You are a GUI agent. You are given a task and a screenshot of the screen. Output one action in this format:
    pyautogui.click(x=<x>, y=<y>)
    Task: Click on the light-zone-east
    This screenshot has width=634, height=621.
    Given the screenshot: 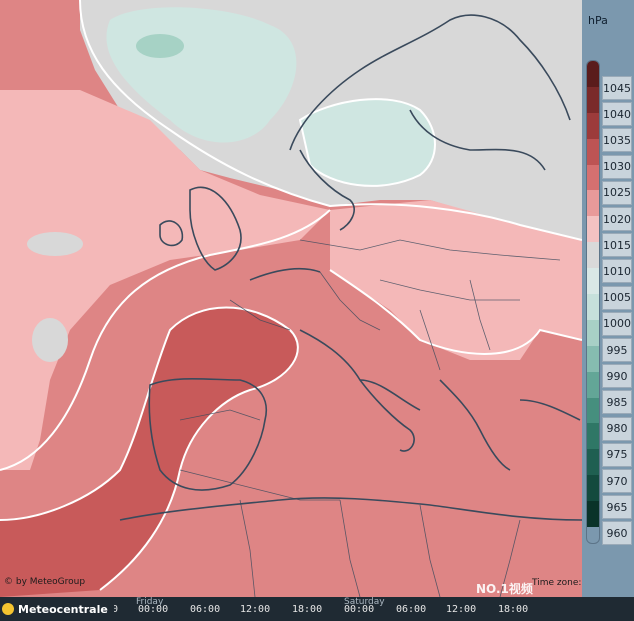 What is the action you would take?
    pyautogui.click(x=456, y=280)
    